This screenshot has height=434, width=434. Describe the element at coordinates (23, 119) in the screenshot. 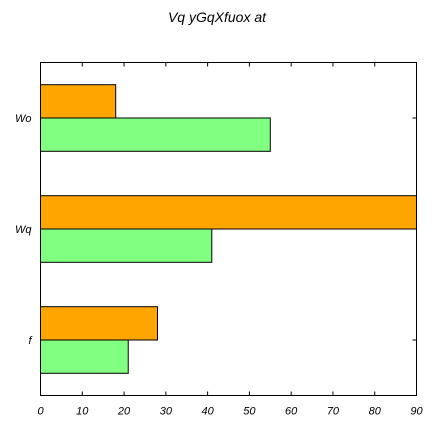

I see `y-tick-label-wo: Wo` at that location.